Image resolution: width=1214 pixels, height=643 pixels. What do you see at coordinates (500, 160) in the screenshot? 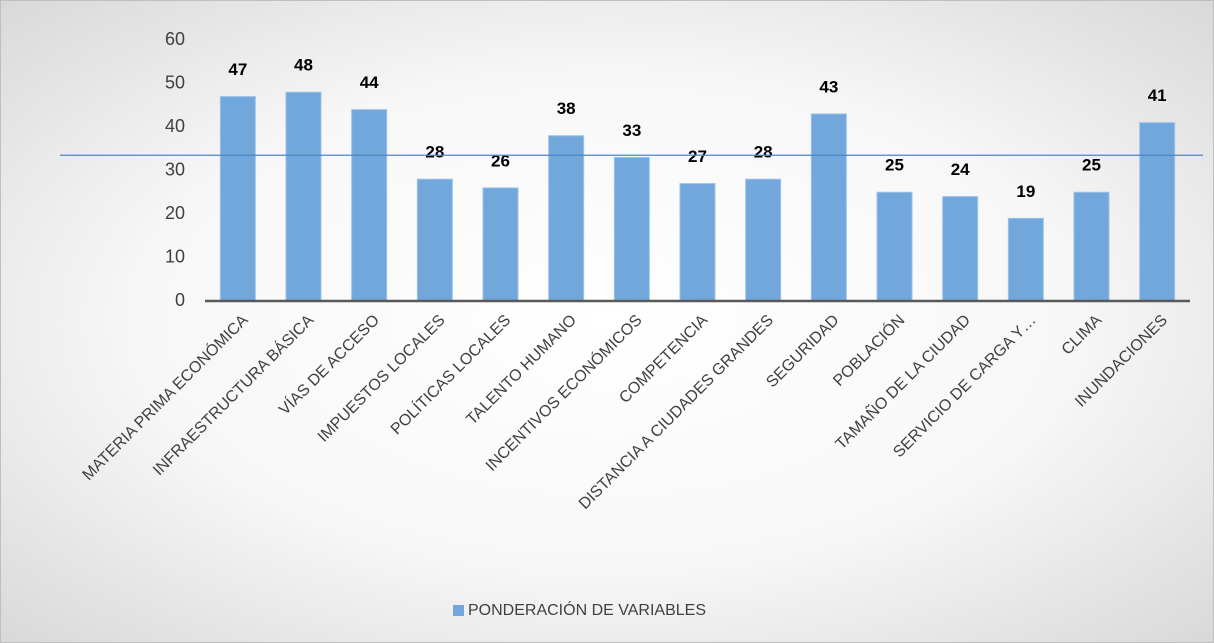
I see `value-label: 26` at bounding box center [500, 160].